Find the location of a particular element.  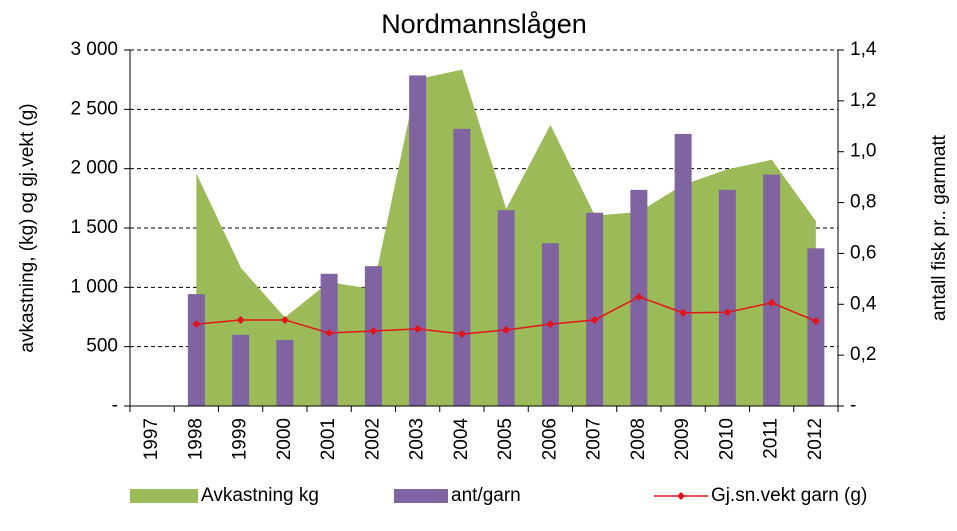

y2-tick-label: 1,0 is located at coordinates (863, 151).